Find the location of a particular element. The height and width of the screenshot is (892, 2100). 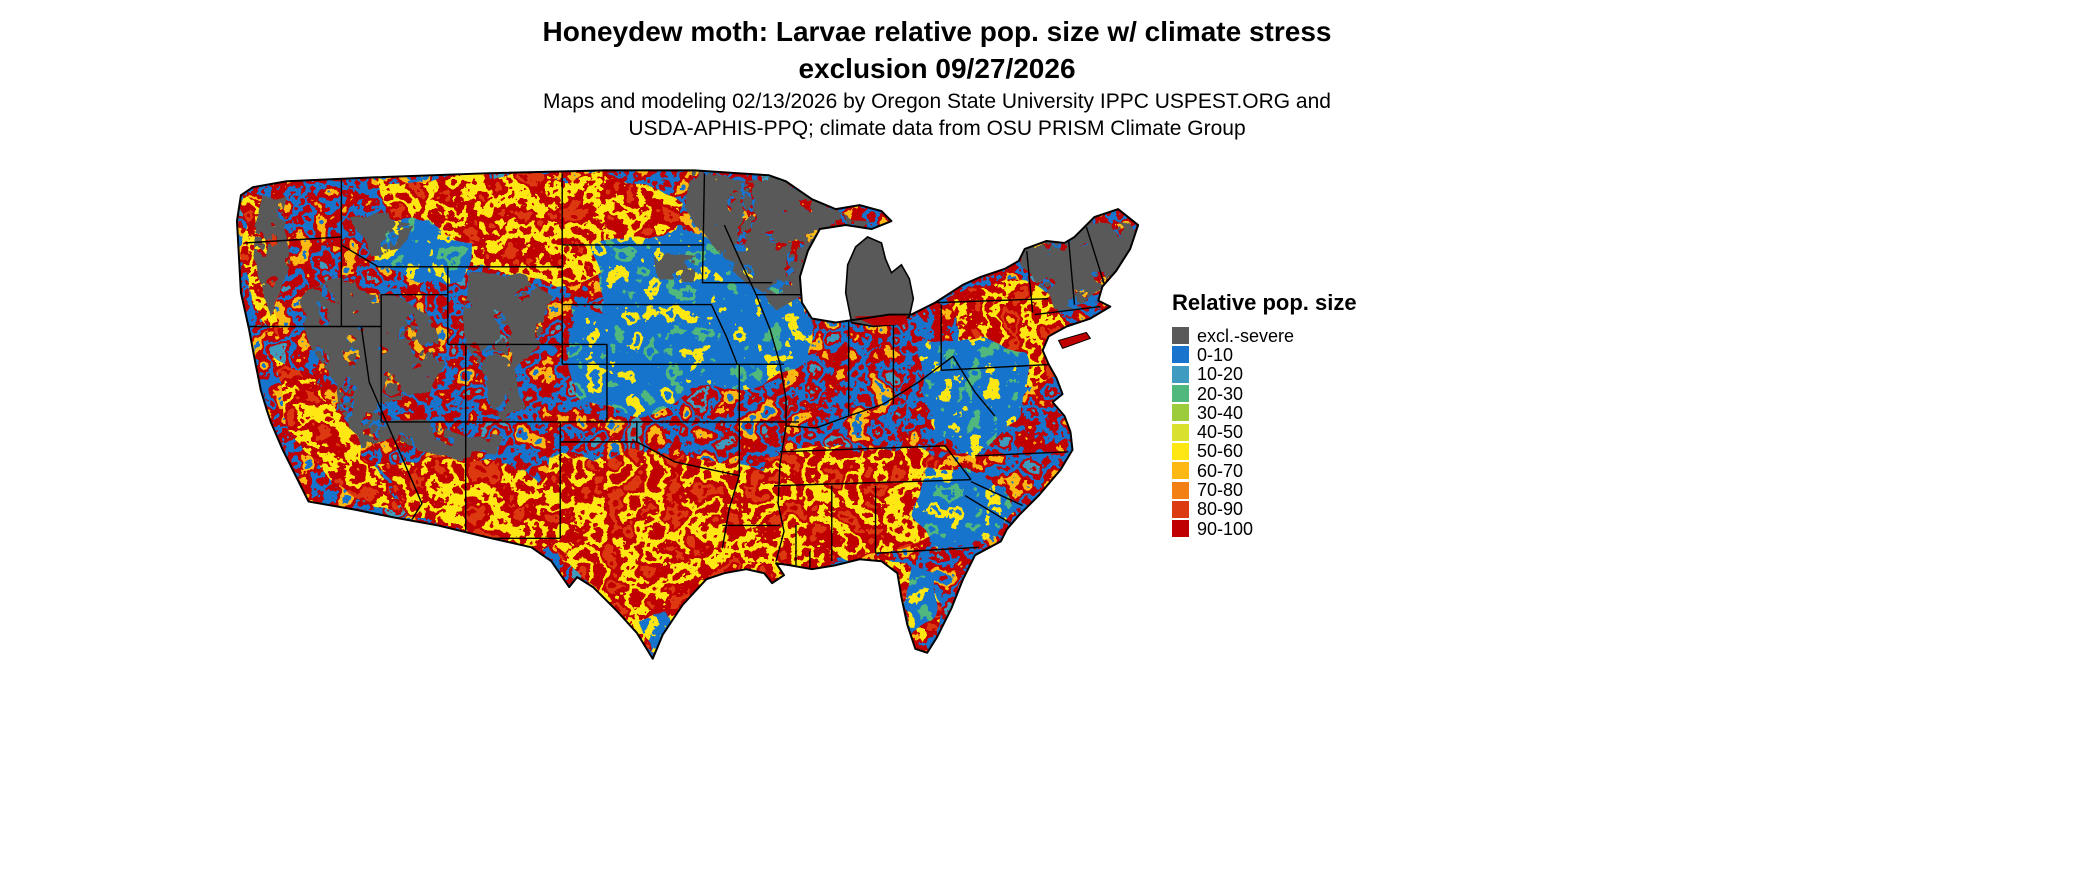

legend-item: 50-60 is located at coordinates (1264, 451).